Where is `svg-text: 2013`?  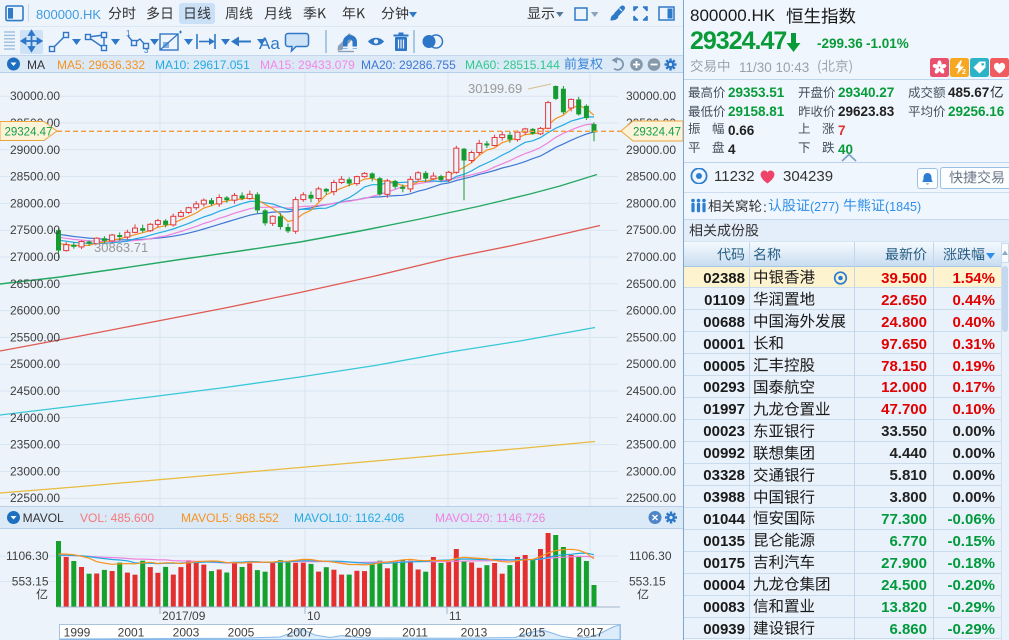 svg-text: 2013 is located at coordinates (474, 633).